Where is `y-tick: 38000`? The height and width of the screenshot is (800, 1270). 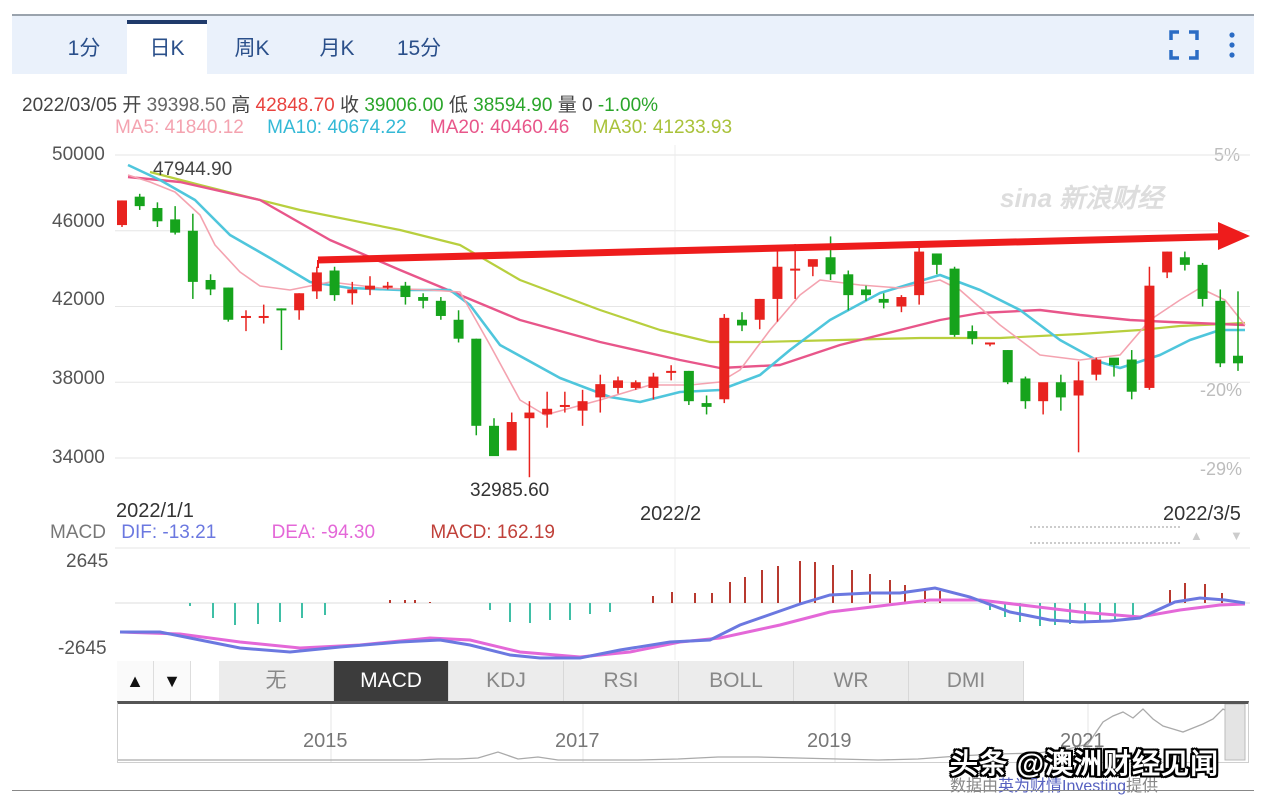
y-tick: 38000 is located at coordinates (78, 378).